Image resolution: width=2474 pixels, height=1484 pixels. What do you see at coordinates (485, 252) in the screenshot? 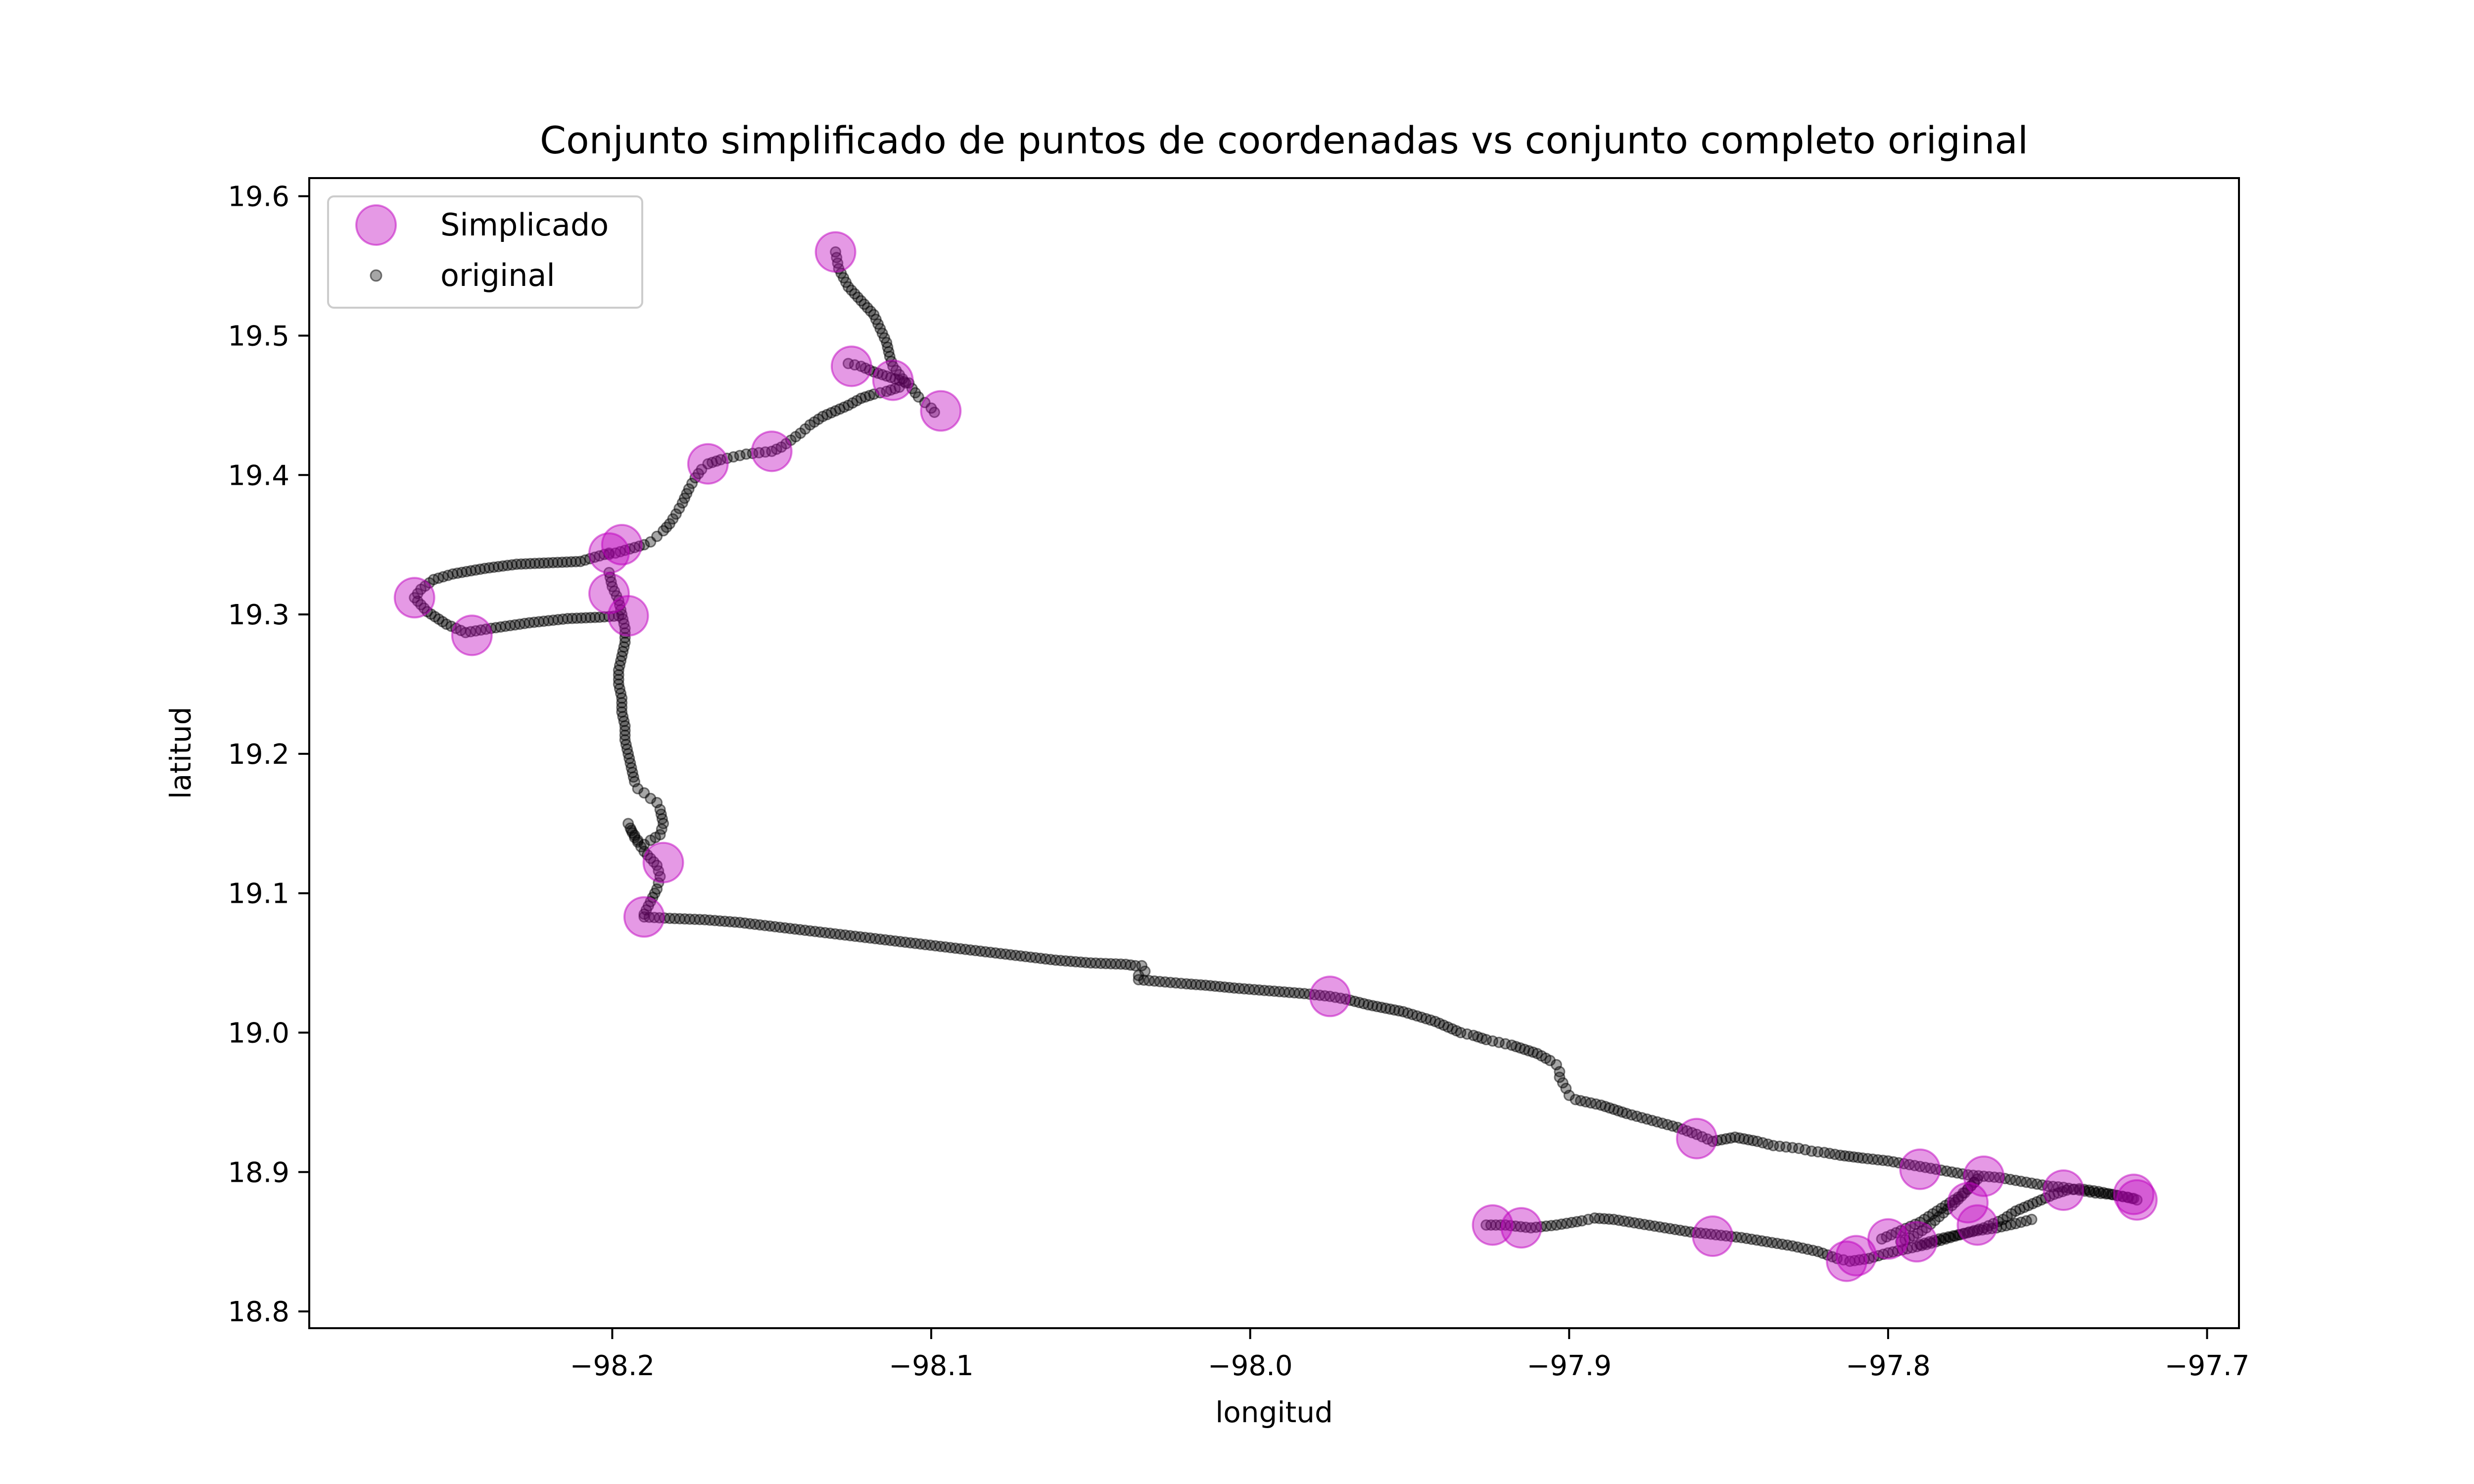
I see `legend: Simplicado original` at bounding box center [485, 252].